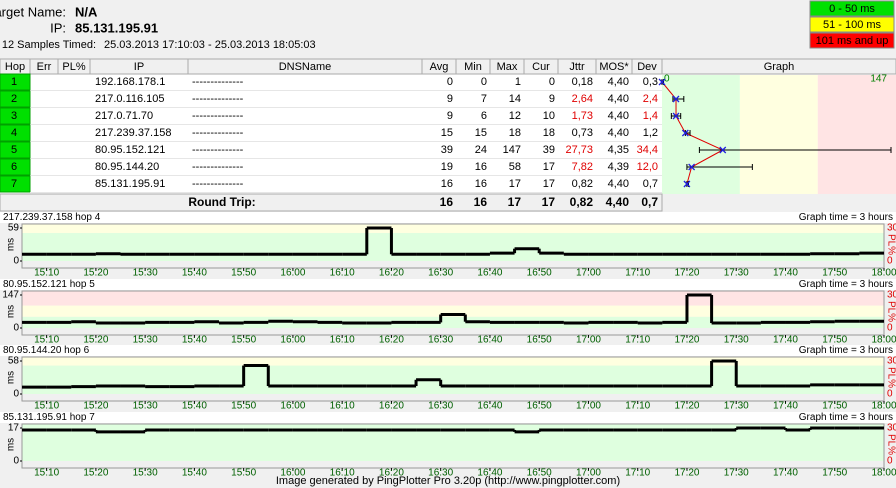 The image size is (896, 488). I want to click on column-header-label: Min, so click(473, 67).